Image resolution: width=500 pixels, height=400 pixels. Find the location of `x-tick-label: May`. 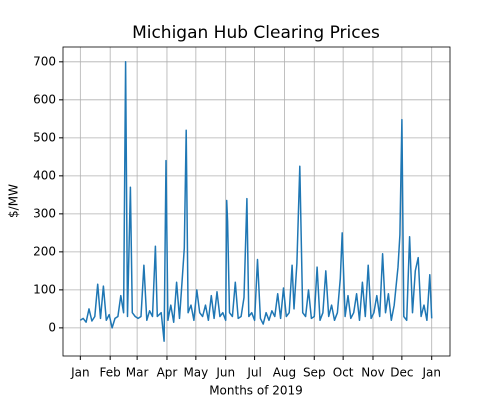

x-tick-label: May is located at coordinates (195, 373).